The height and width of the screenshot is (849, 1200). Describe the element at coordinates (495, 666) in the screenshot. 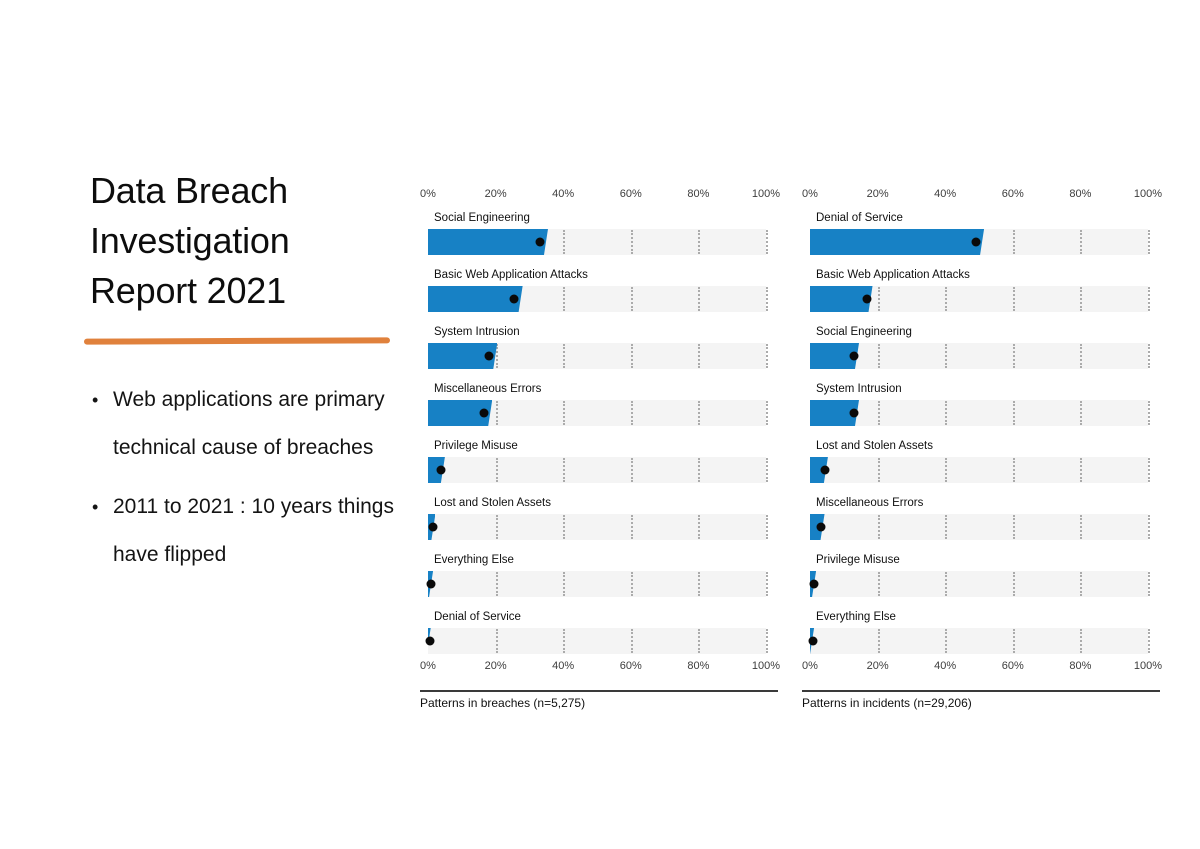

I see `axis-tick-label: 20%` at that location.